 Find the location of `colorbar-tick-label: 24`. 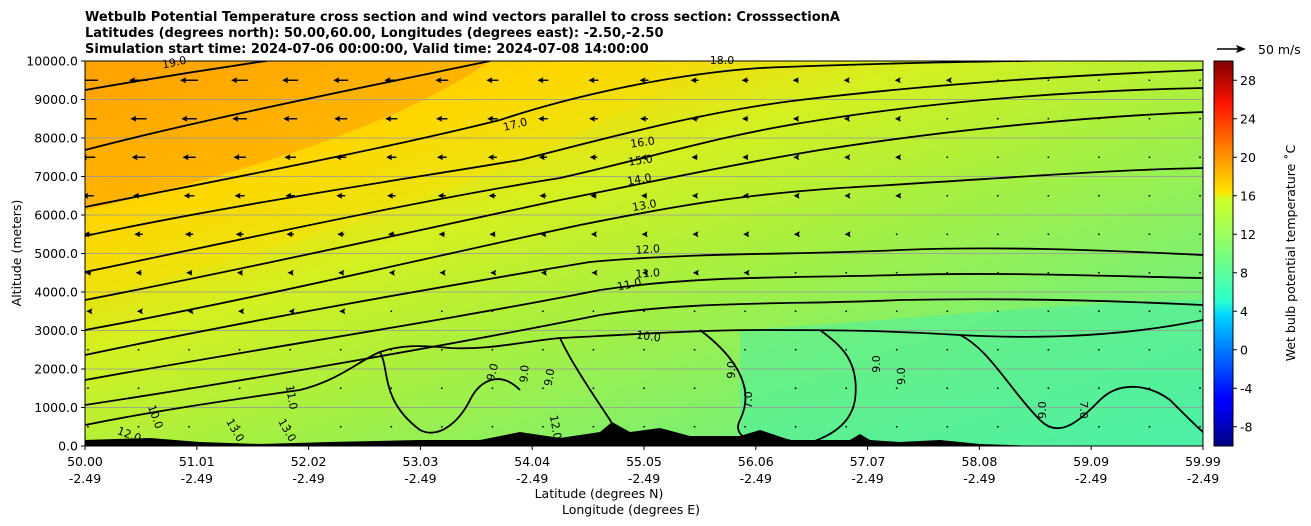

colorbar-tick-label: 24 is located at coordinates (1248, 118).